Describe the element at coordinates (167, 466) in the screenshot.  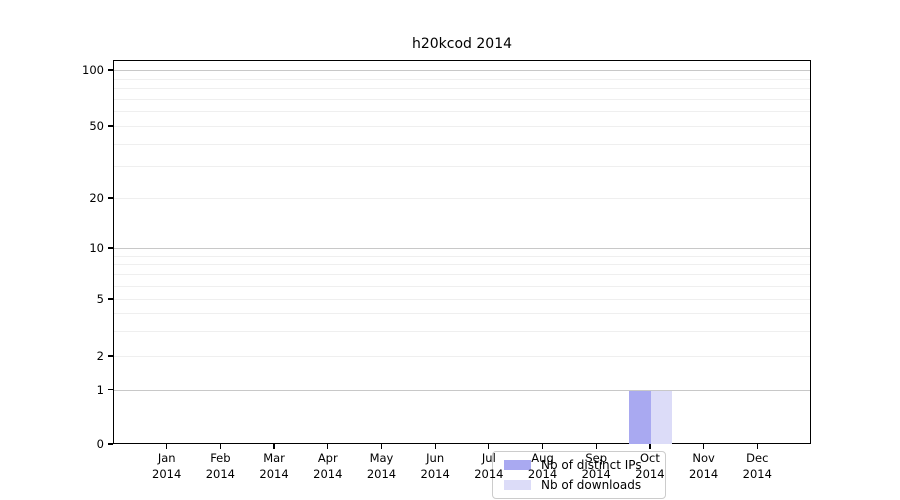
I see `x-tick-label-jan: Jan 2014` at that location.